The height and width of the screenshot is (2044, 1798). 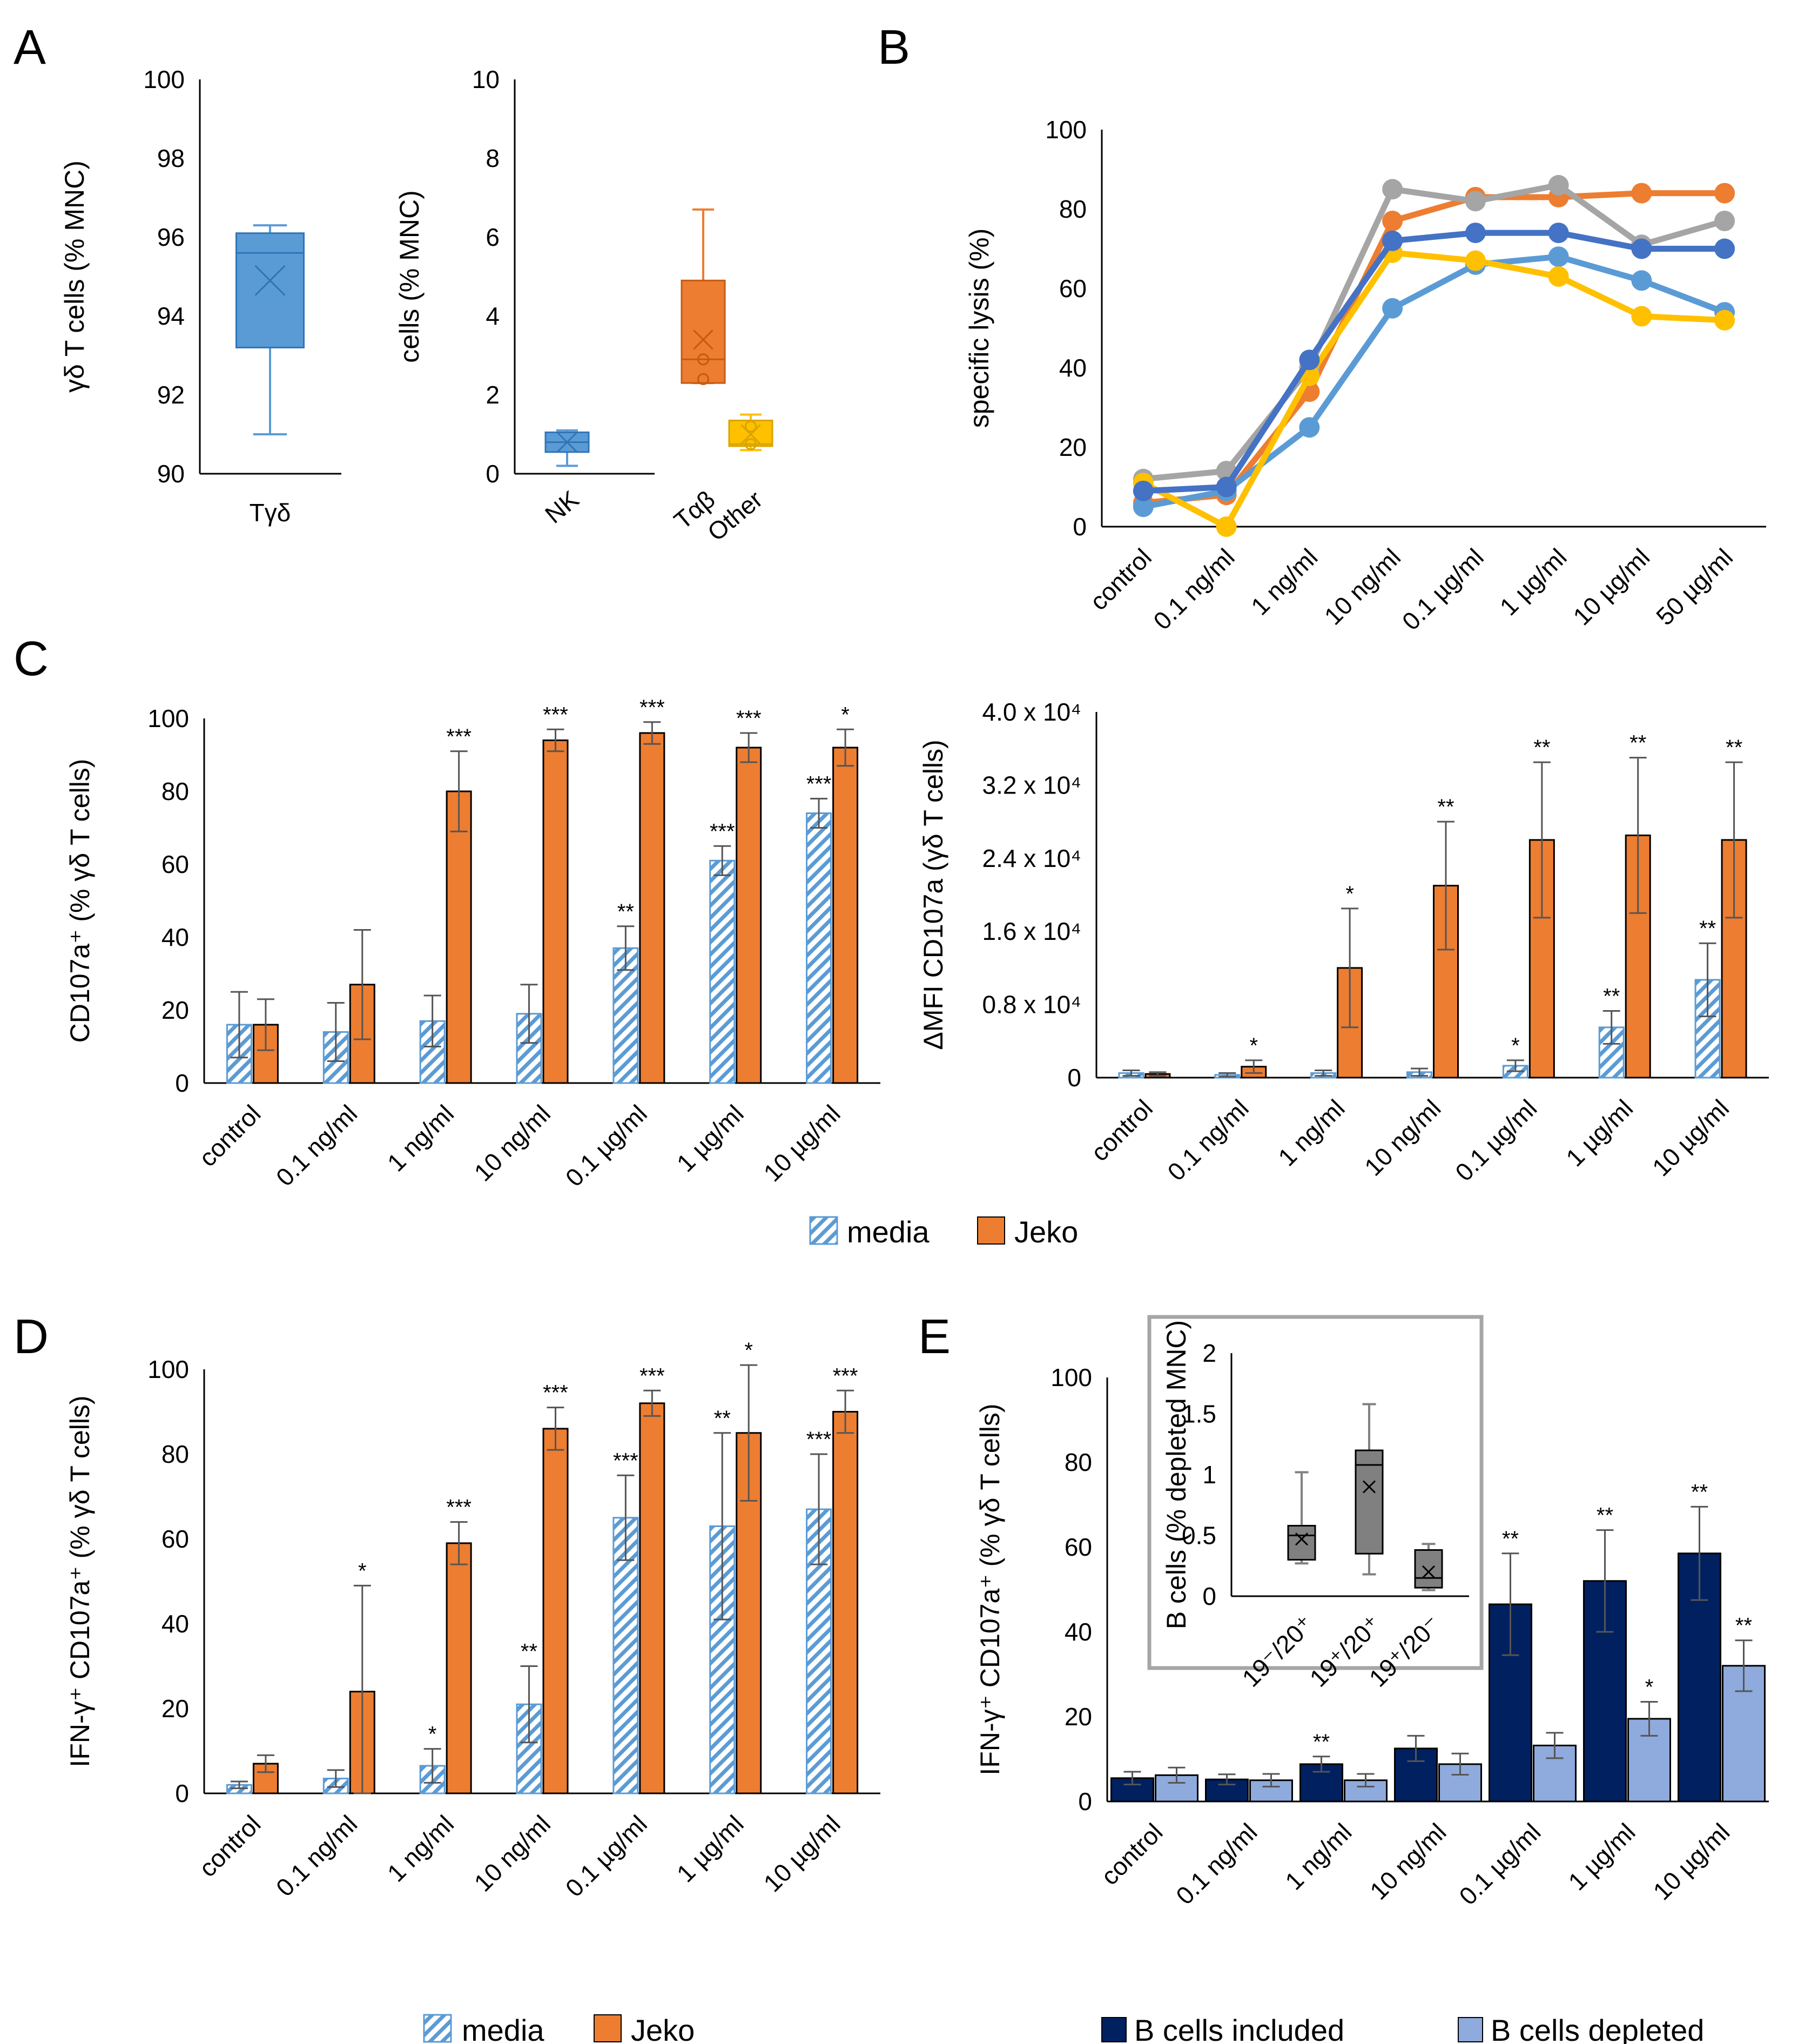 What do you see at coordinates (503, 2028) in the screenshot?
I see `legend-d-media-label: media` at bounding box center [503, 2028].